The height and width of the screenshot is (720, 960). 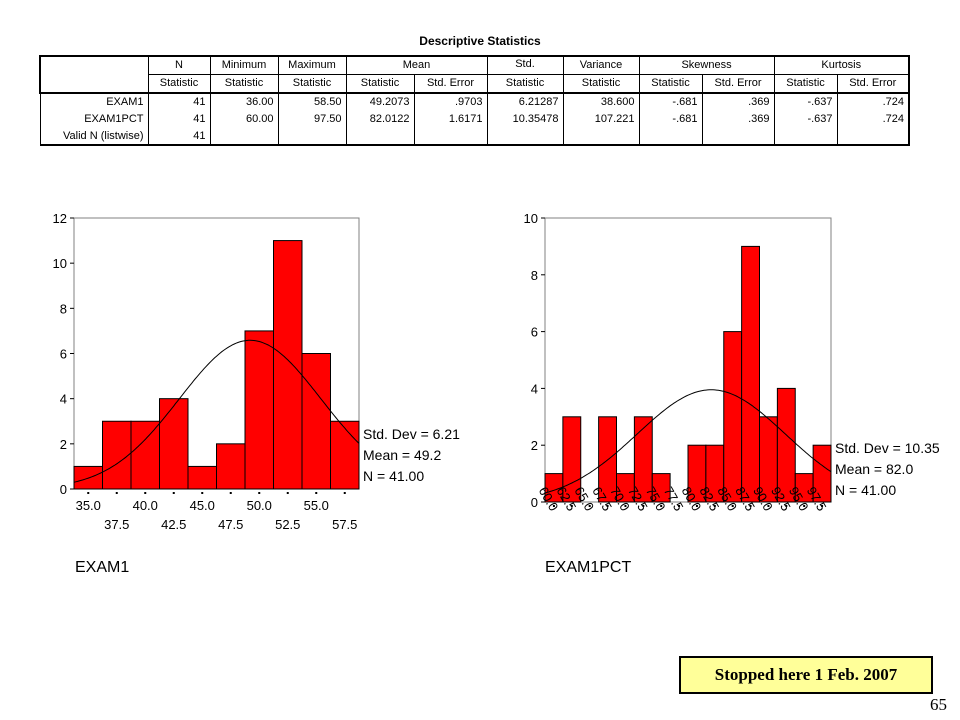 I want to click on x-tick-label: 42.5, so click(x=173, y=524).